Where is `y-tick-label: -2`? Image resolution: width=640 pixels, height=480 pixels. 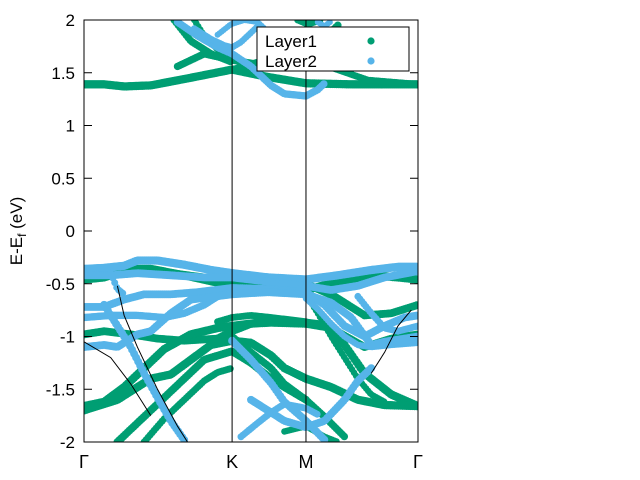
y-tick-label: -2 is located at coordinates (67, 442).